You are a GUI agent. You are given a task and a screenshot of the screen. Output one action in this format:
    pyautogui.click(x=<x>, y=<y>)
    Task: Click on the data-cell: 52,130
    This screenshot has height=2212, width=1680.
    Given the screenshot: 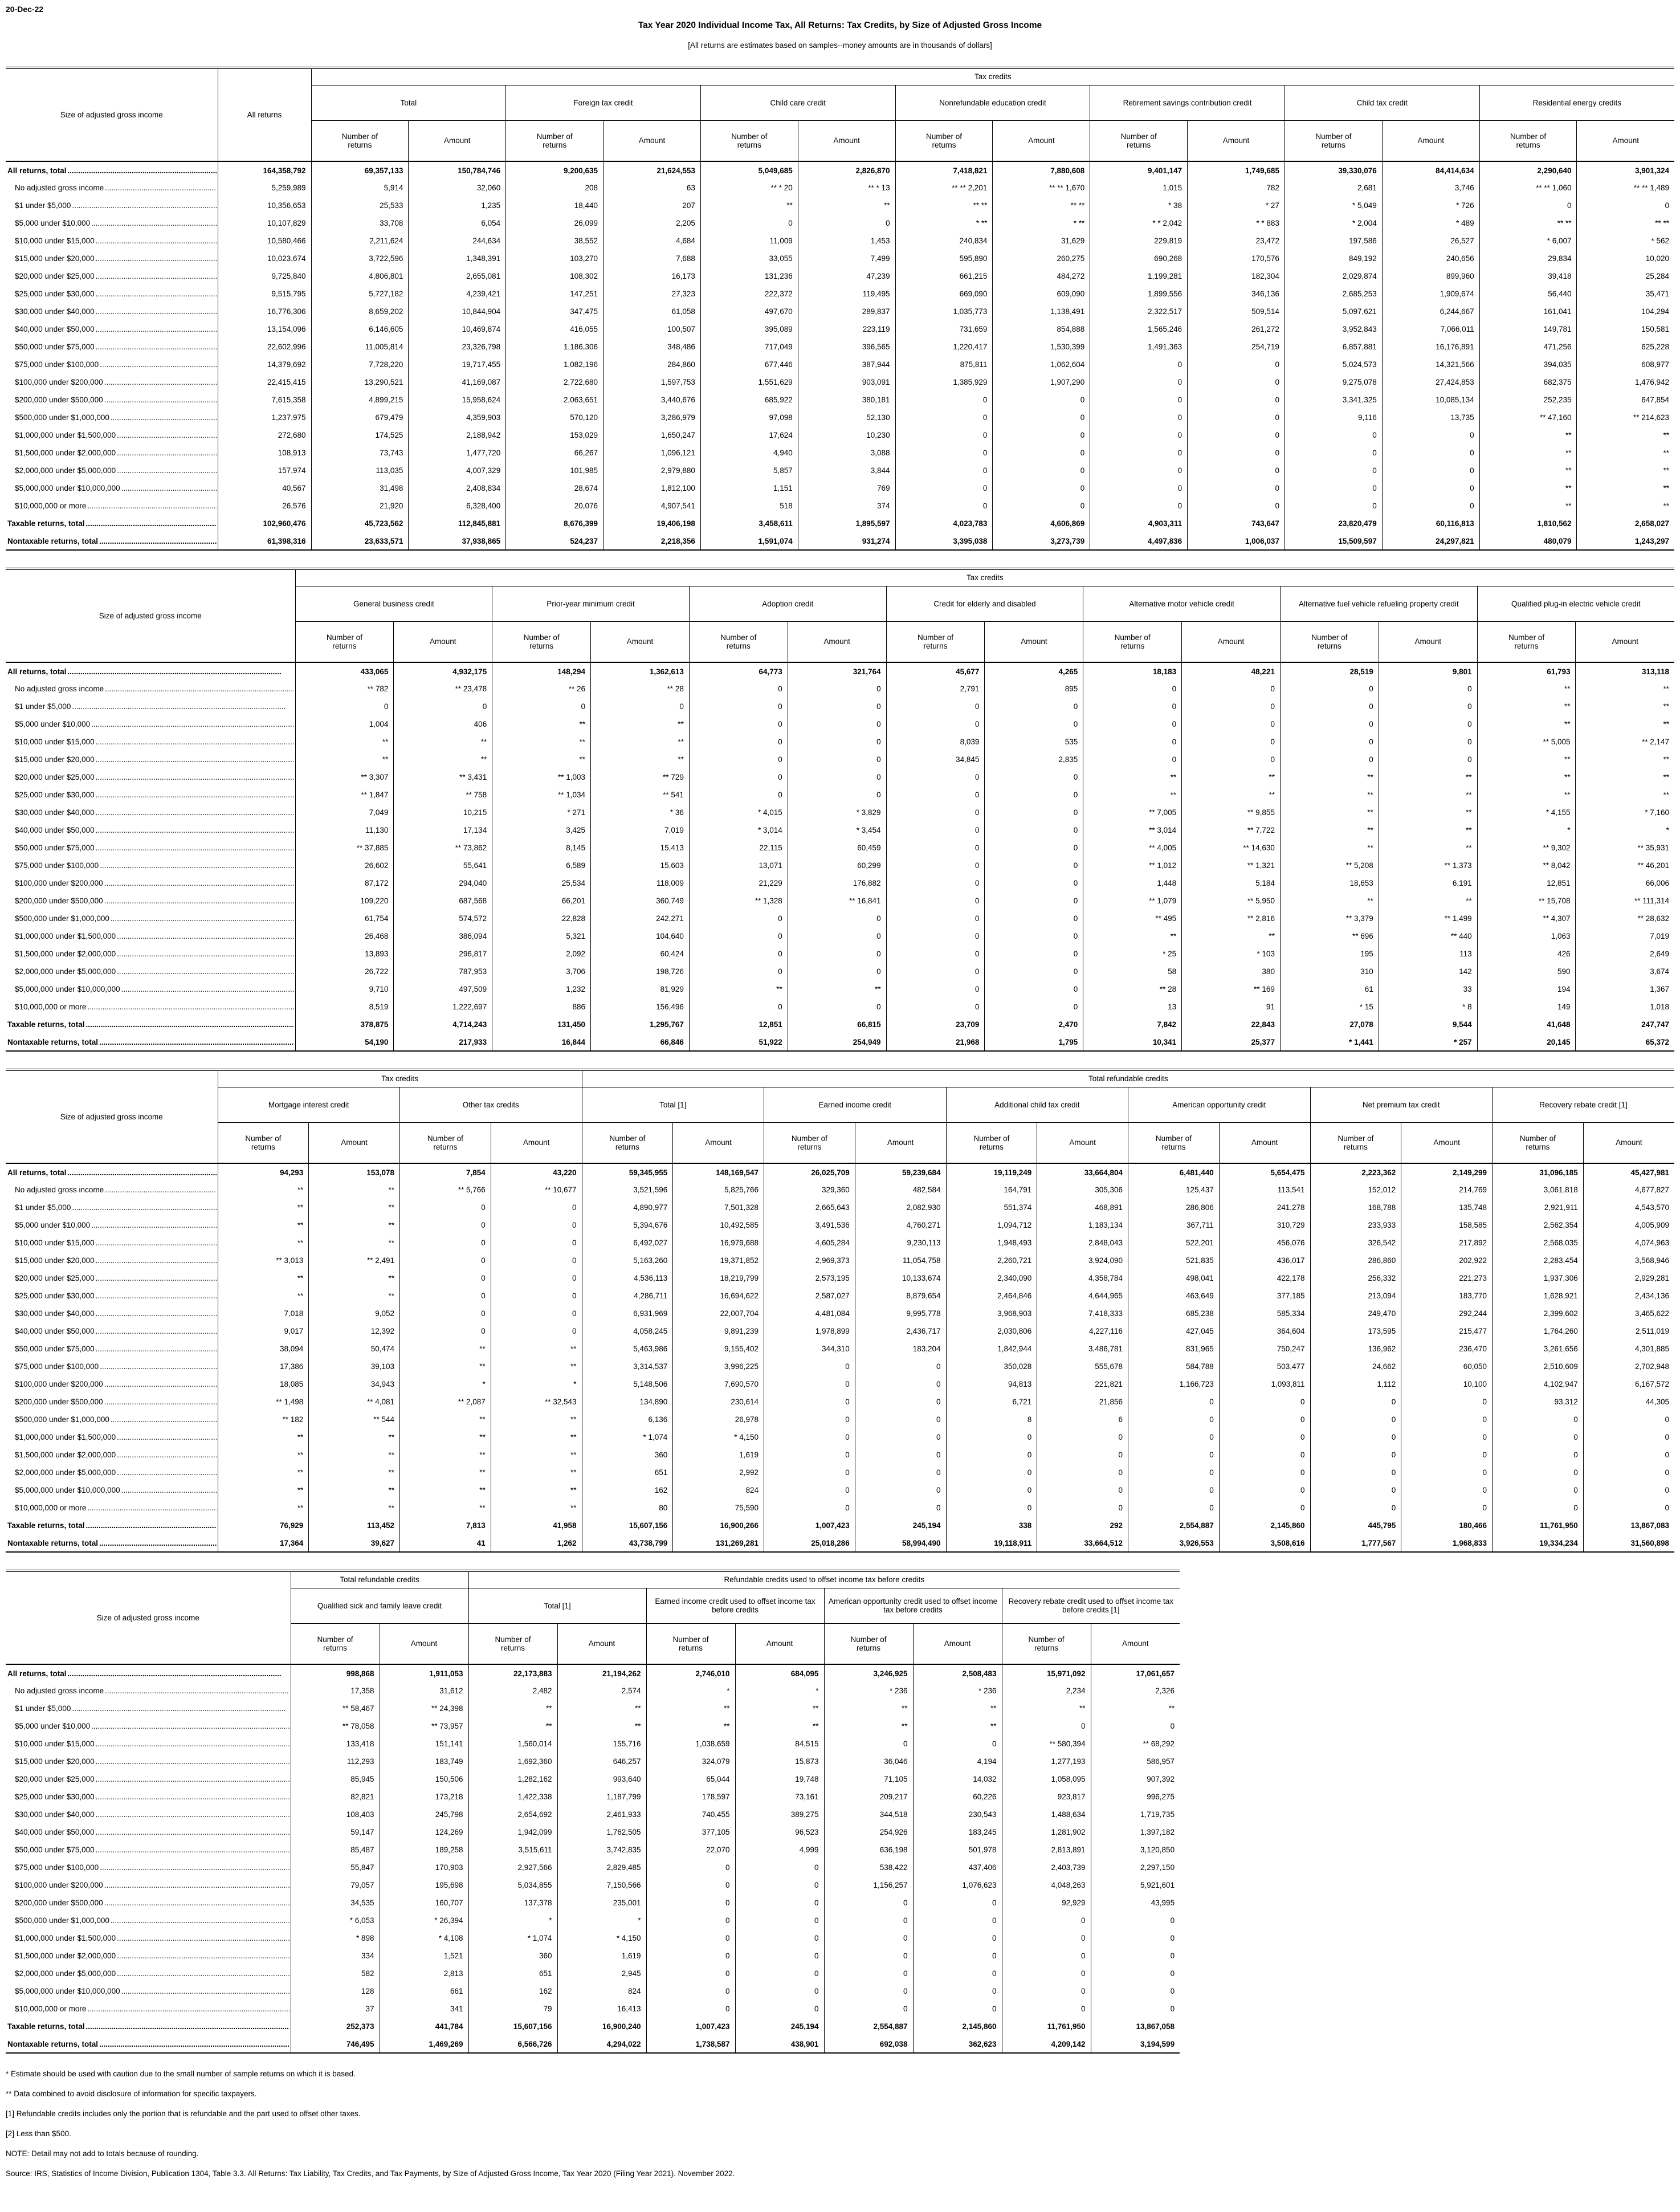 What is the action you would take?
    pyautogui.click(x=846, y=417)
    